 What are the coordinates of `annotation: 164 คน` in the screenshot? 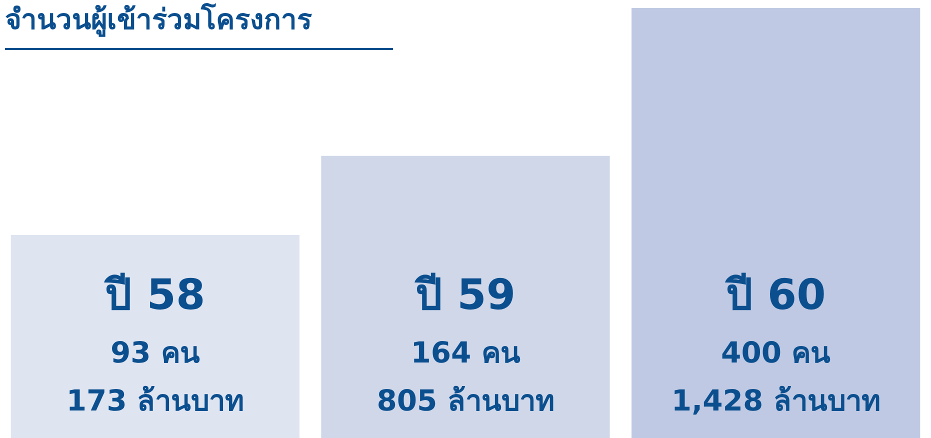 It's located at (465, 353).